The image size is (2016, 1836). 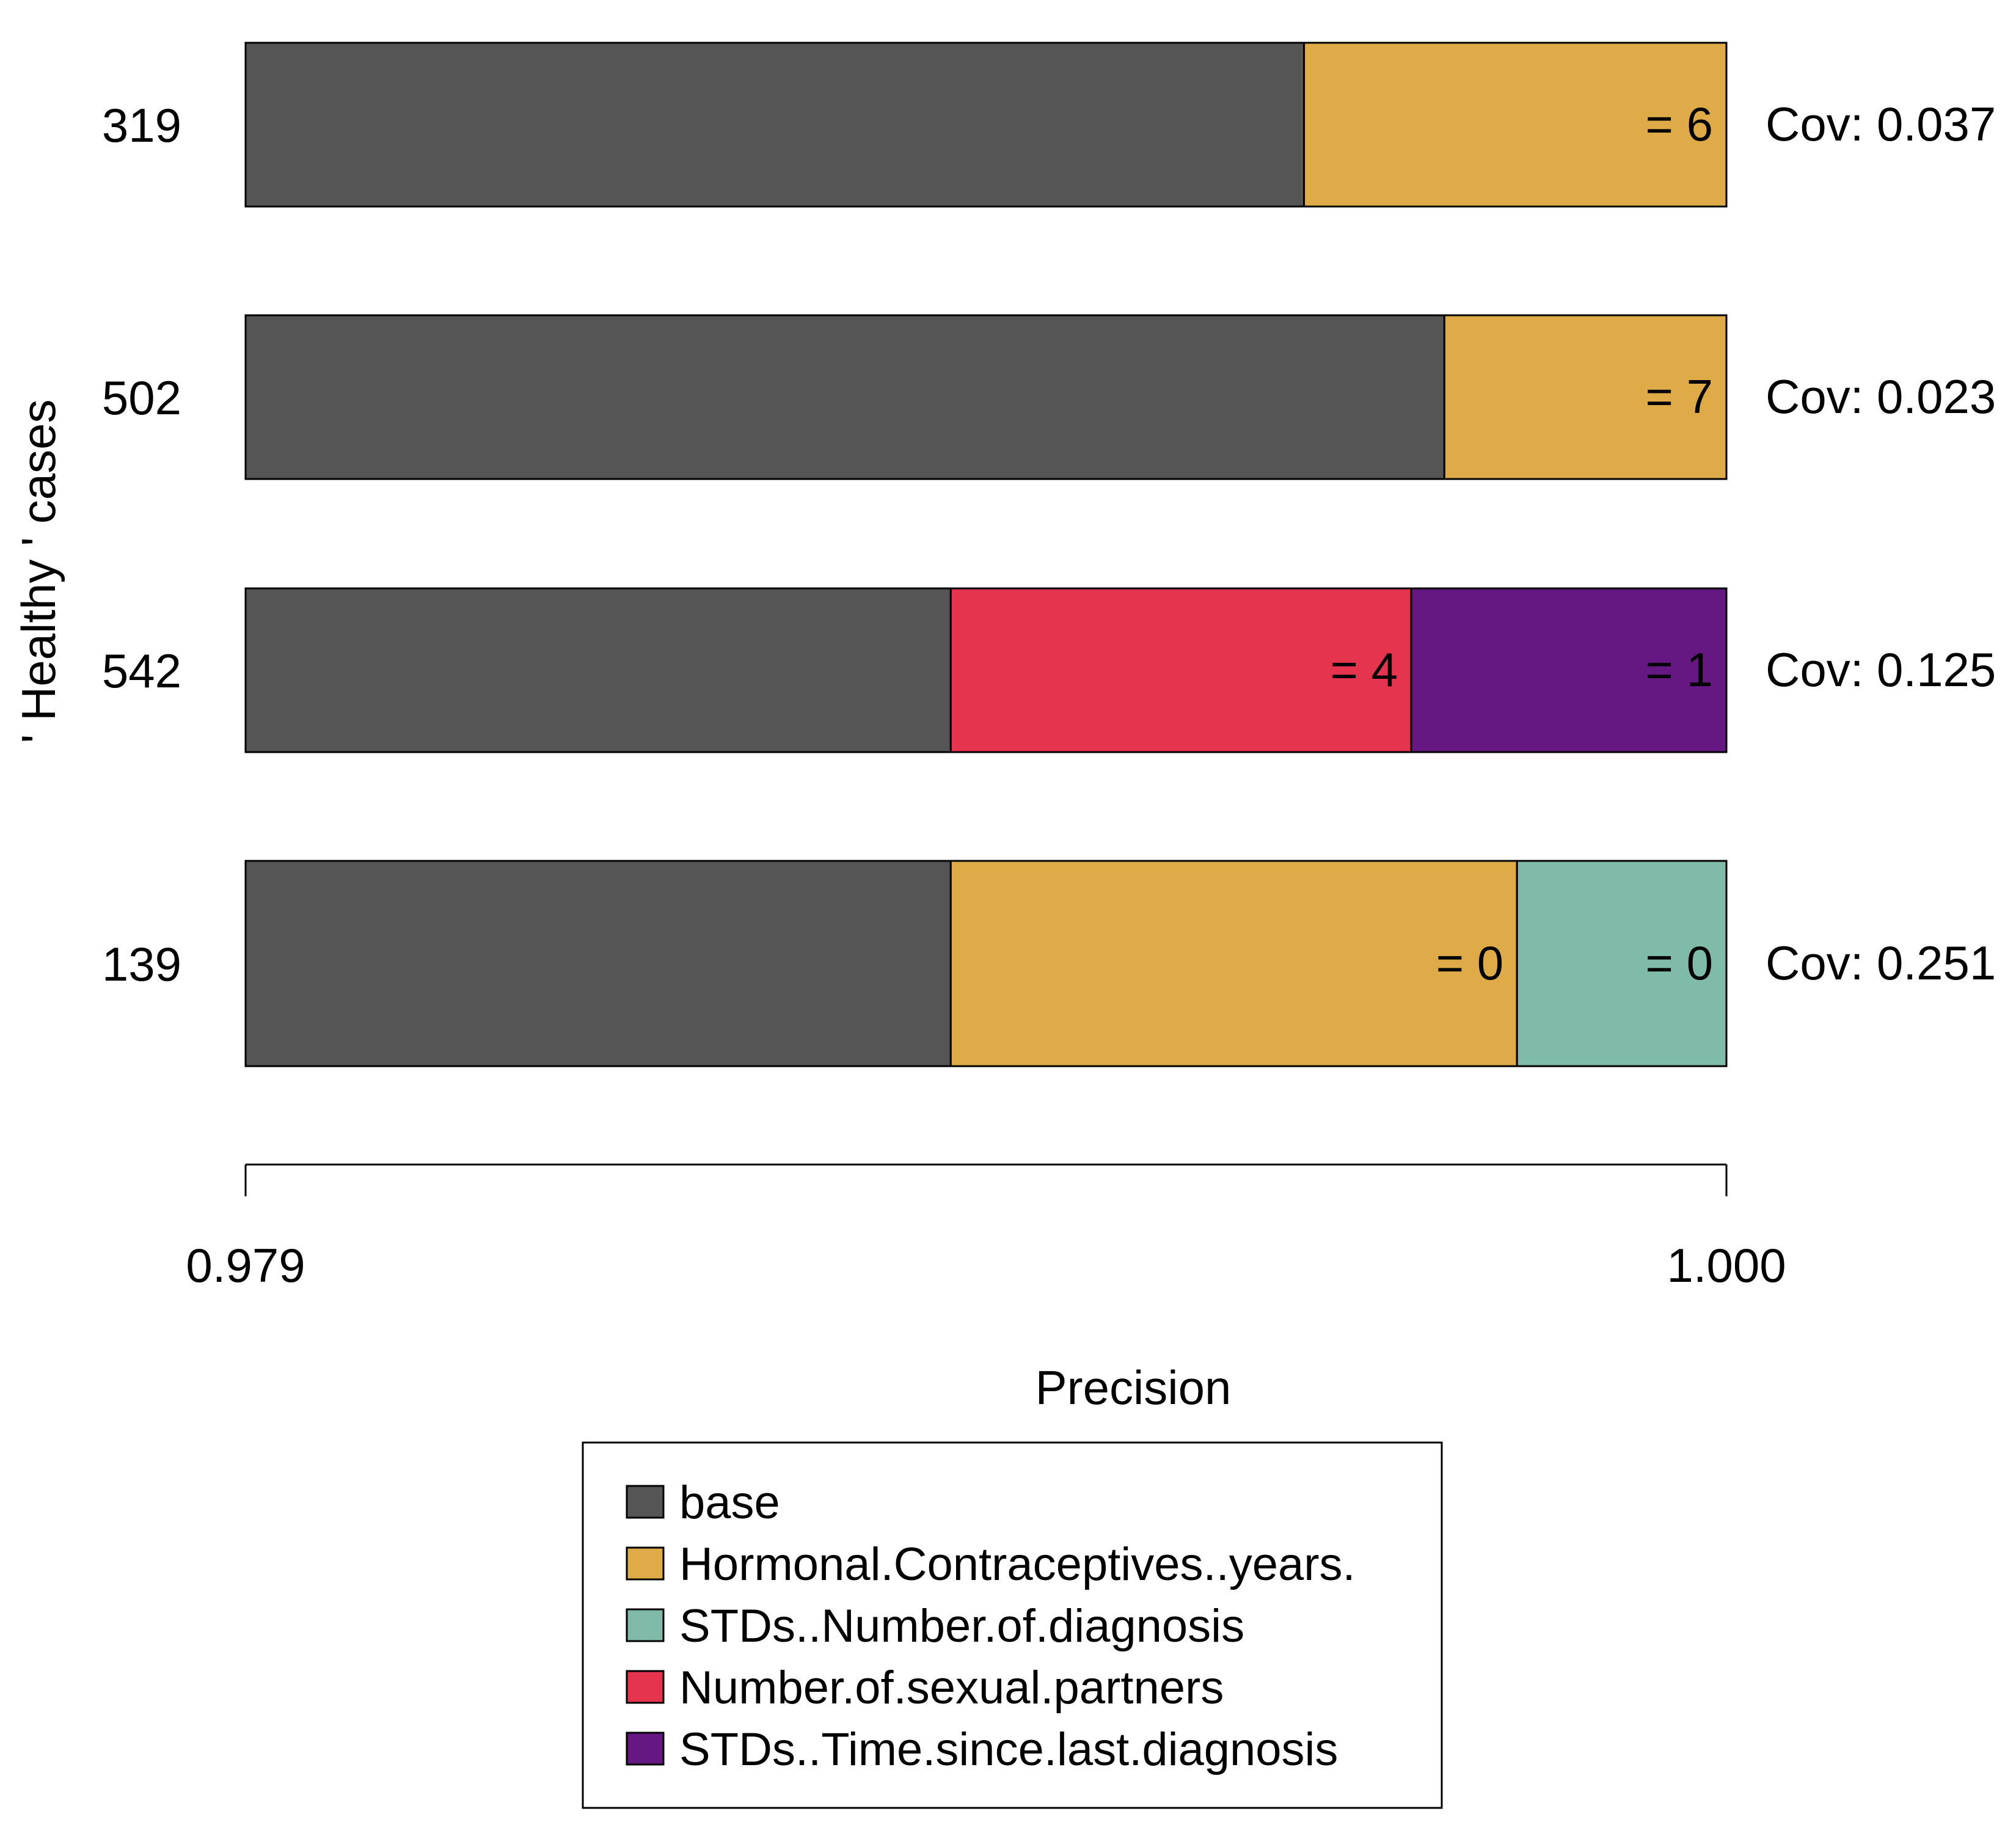 What do you see at coordinates (1881, 670) in the screenshot?
I see `coverage-label: Cov: 0.125` at bounding box center [1881, 670].